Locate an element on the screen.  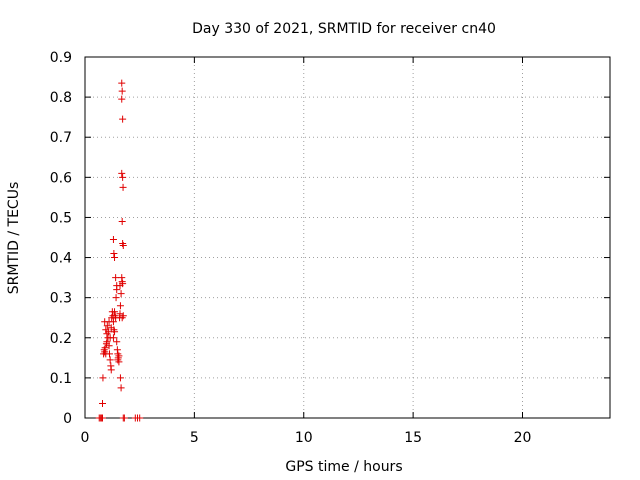
y-tick-label: 0.7 is located at coordinates (61, 138).